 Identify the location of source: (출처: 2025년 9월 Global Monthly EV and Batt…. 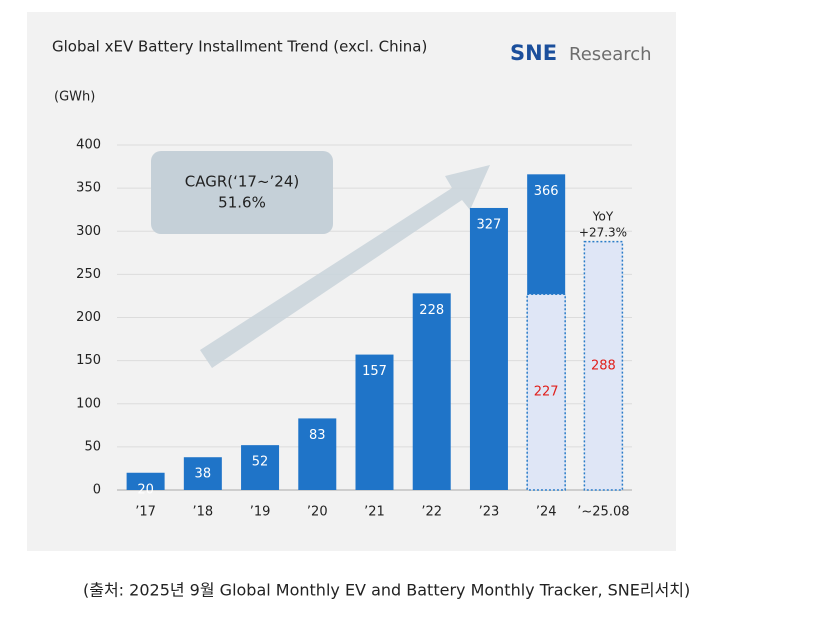
(386, 590).